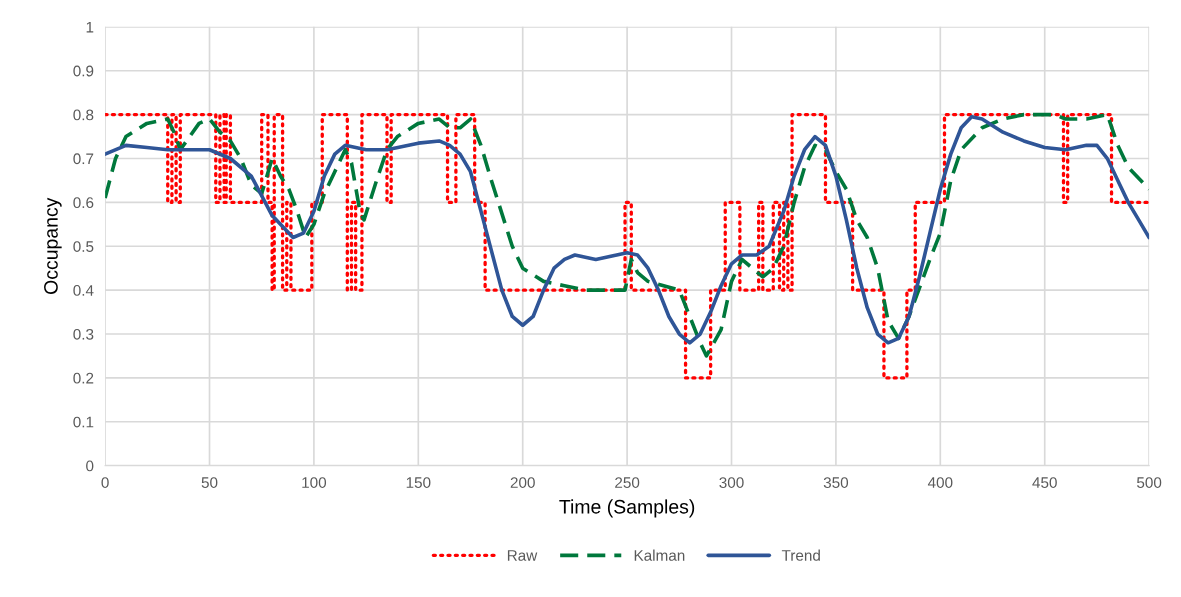 This screenshot has width=1181, height=597. I want to click on y-tick-label: 1, so click(90, 27).